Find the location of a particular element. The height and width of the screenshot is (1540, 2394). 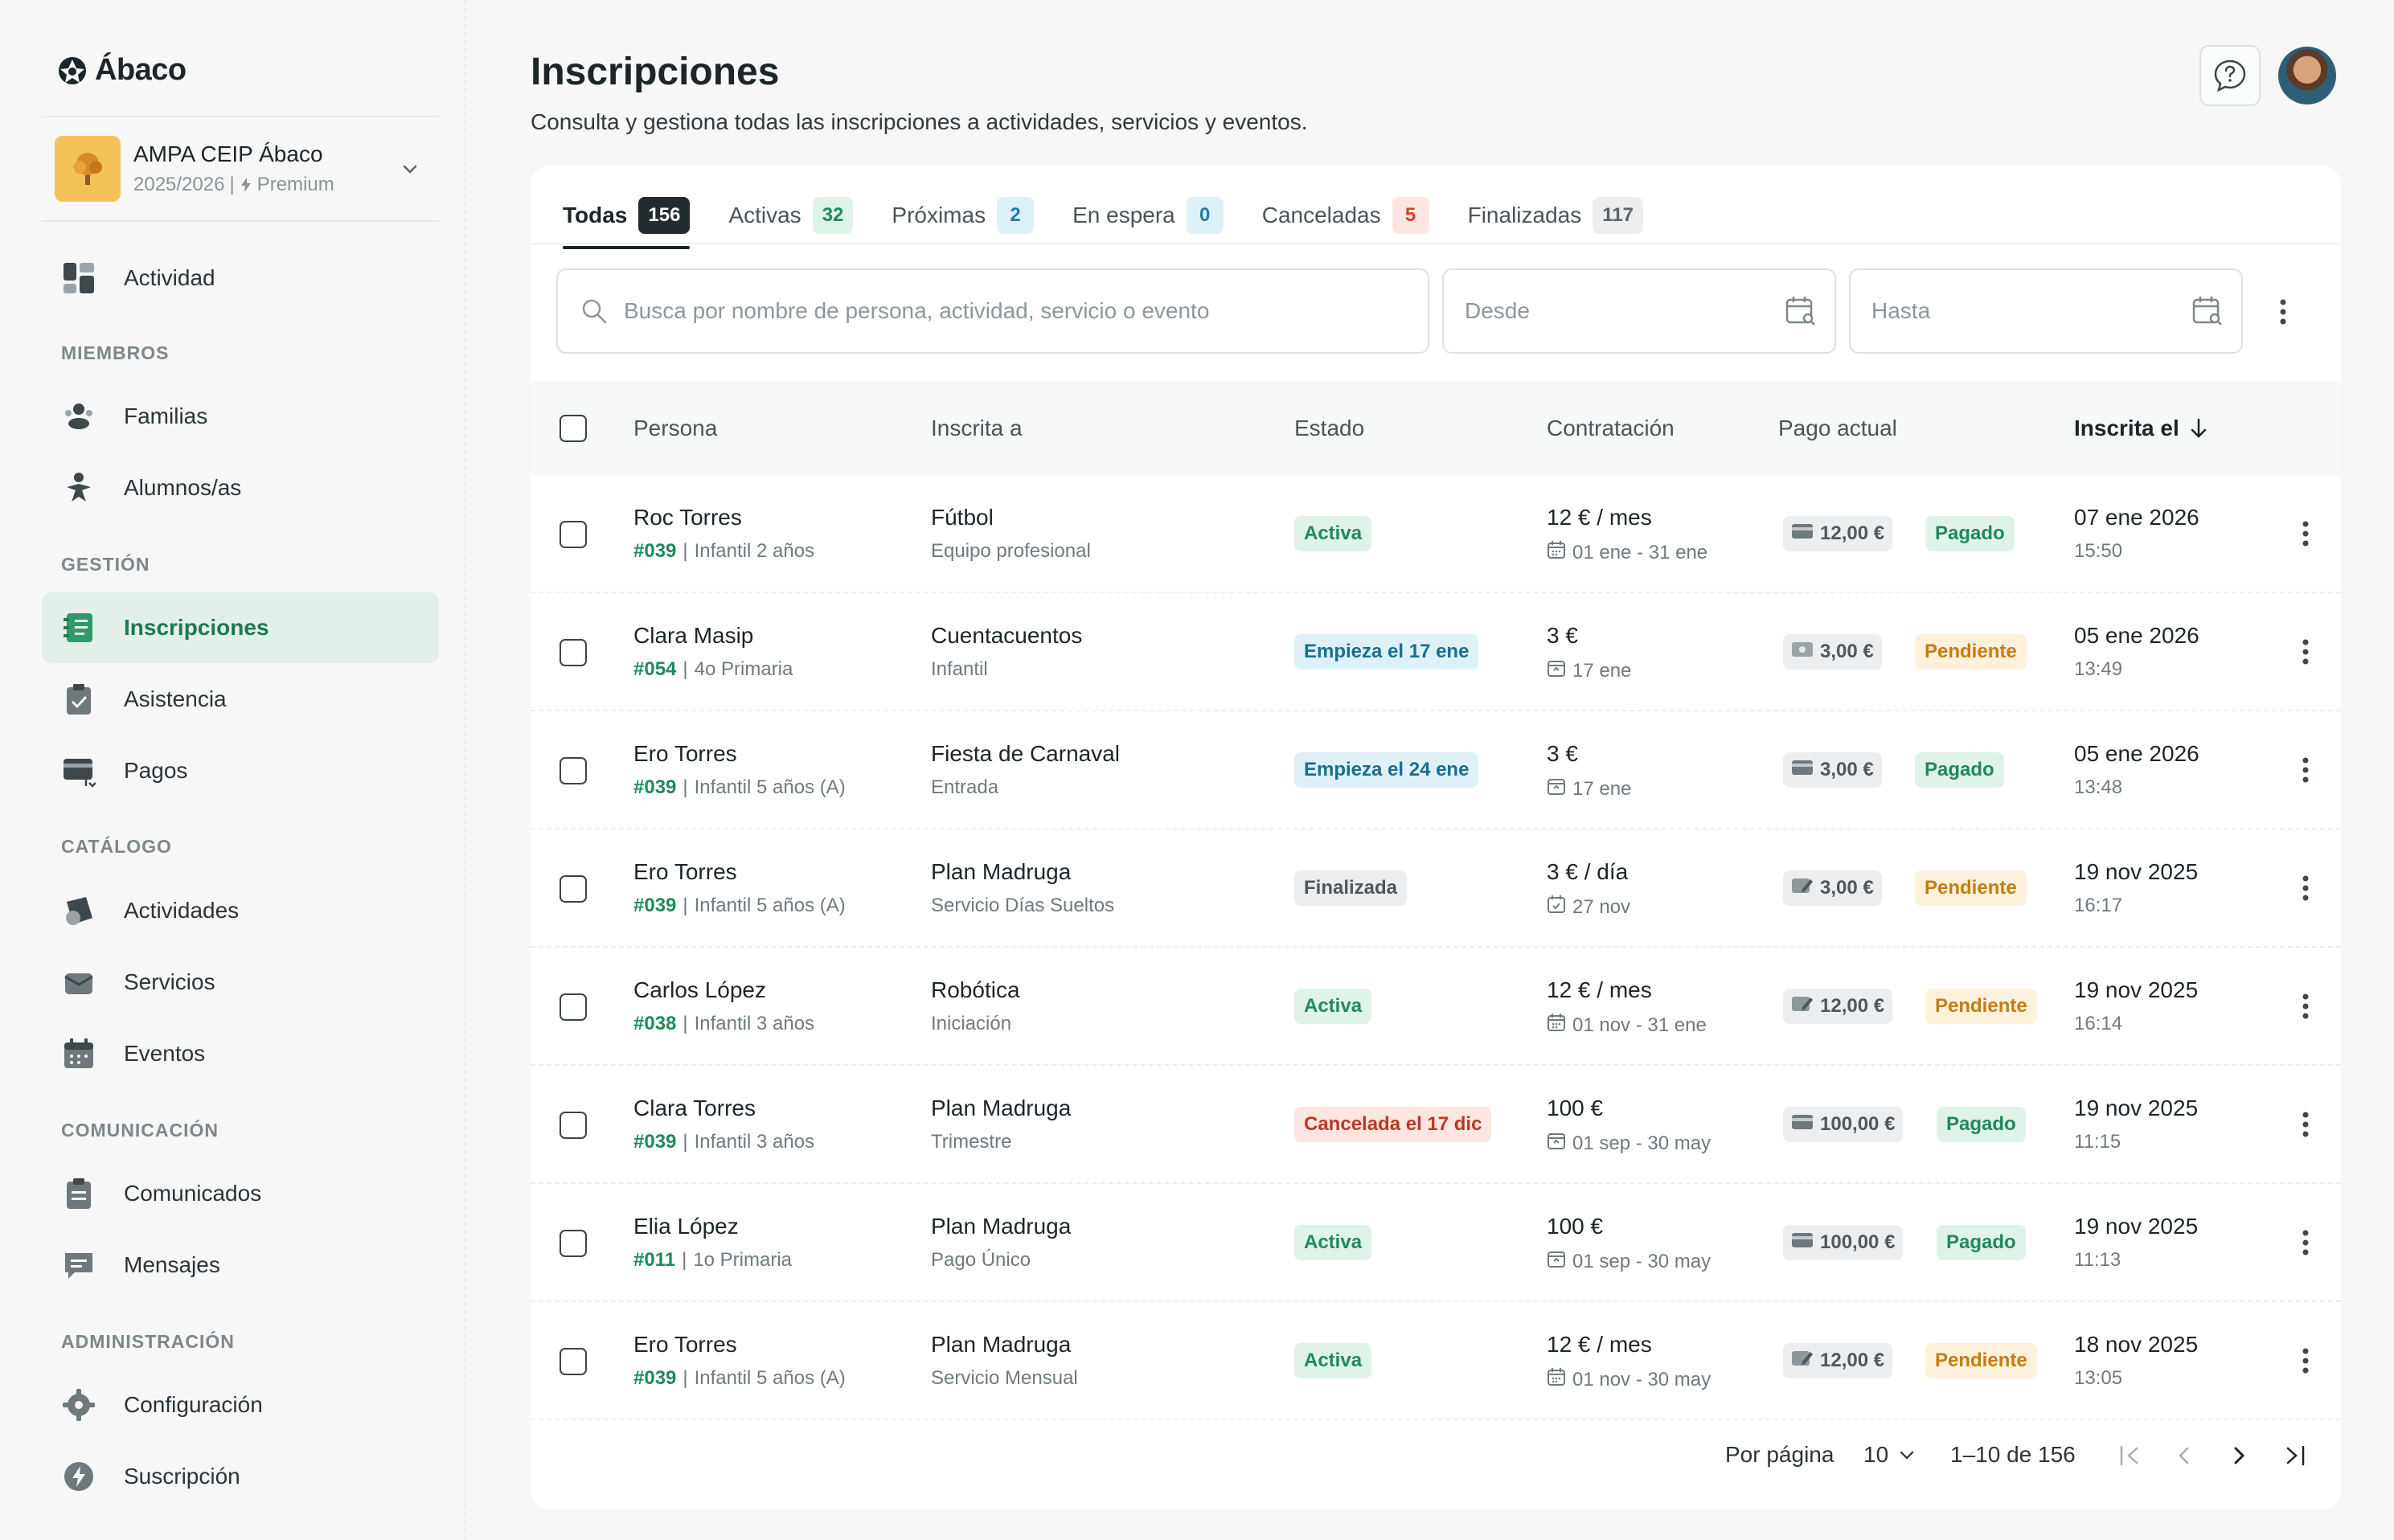

sidebar-item-alumnos: Alumnos/as is located at coordinates (240, 488).